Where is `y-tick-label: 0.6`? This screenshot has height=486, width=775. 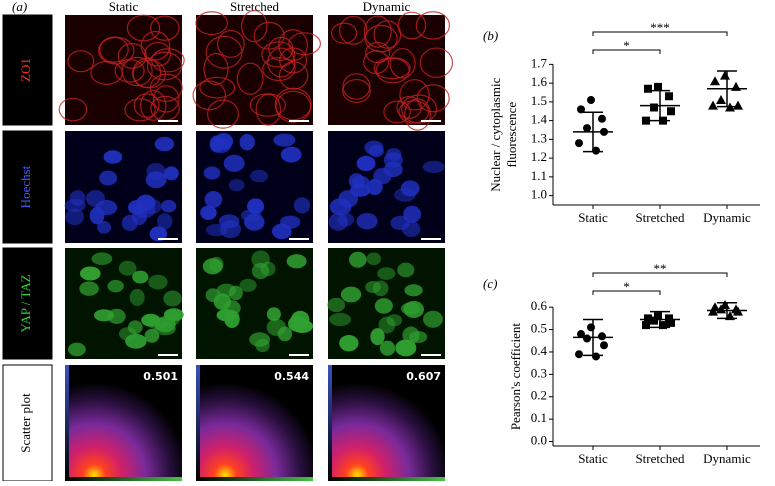
y-tick-label: 0.6 is located at coordinates (539, 305).